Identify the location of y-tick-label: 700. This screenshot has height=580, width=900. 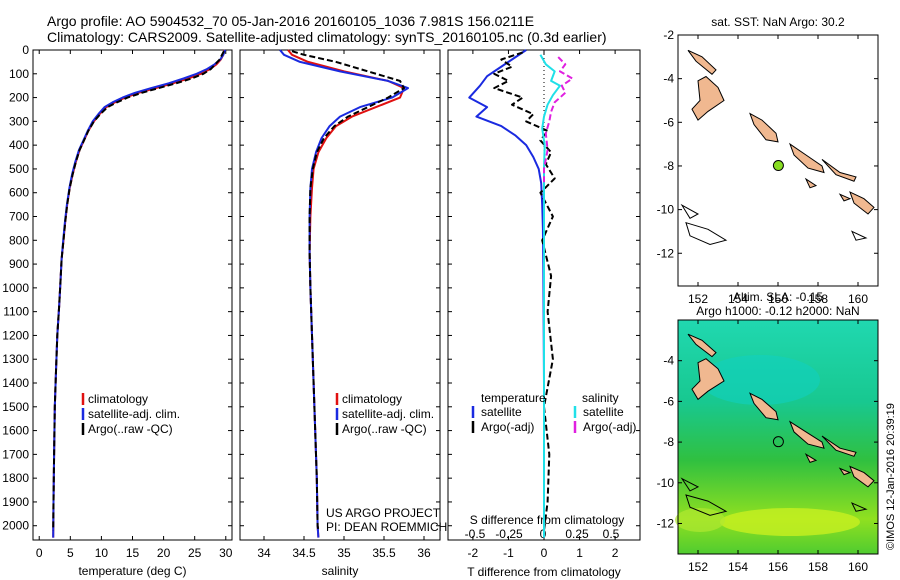
(19, 217).